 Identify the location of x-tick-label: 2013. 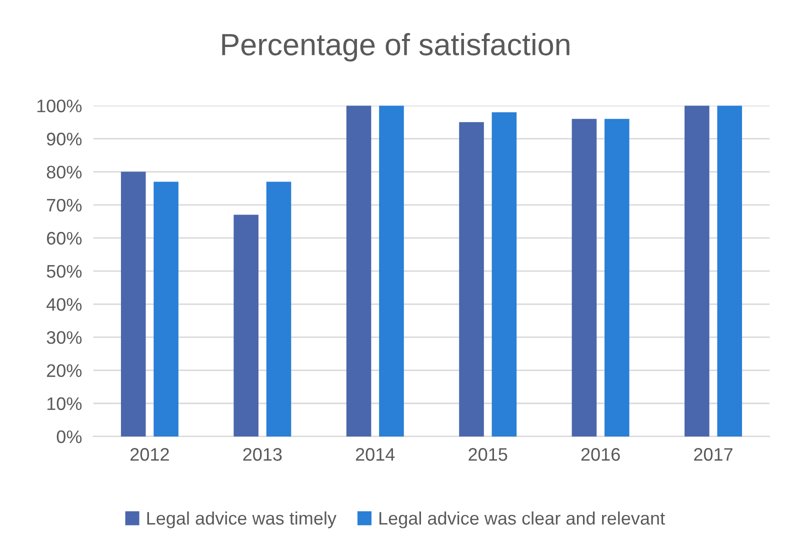
(262, 454).